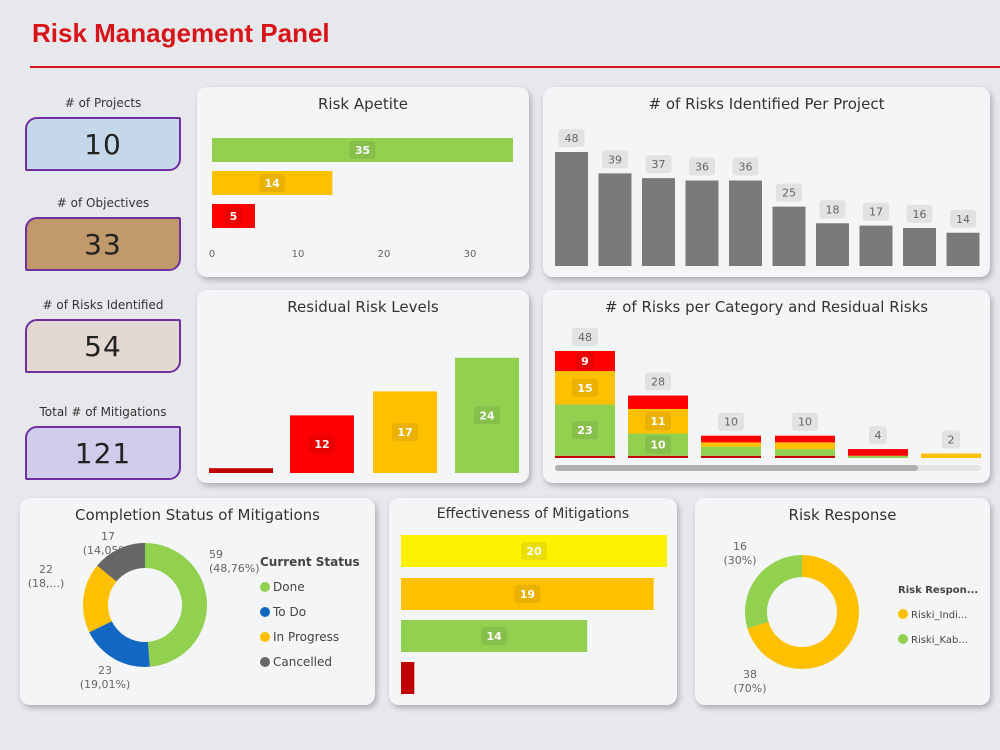  Describe the element at coordinates (289, 612) in the screenshot. I see `legend-item: To Do` at that location.